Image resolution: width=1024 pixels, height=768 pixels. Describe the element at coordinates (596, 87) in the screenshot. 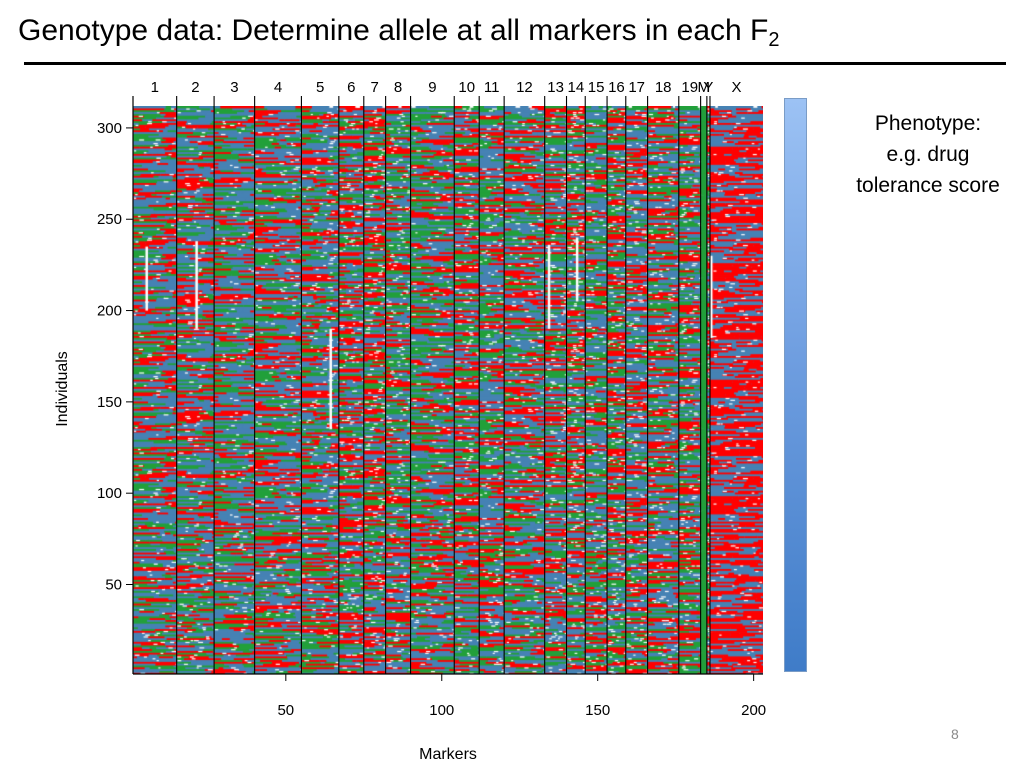

I see `chromosome-label: 15` at that location.